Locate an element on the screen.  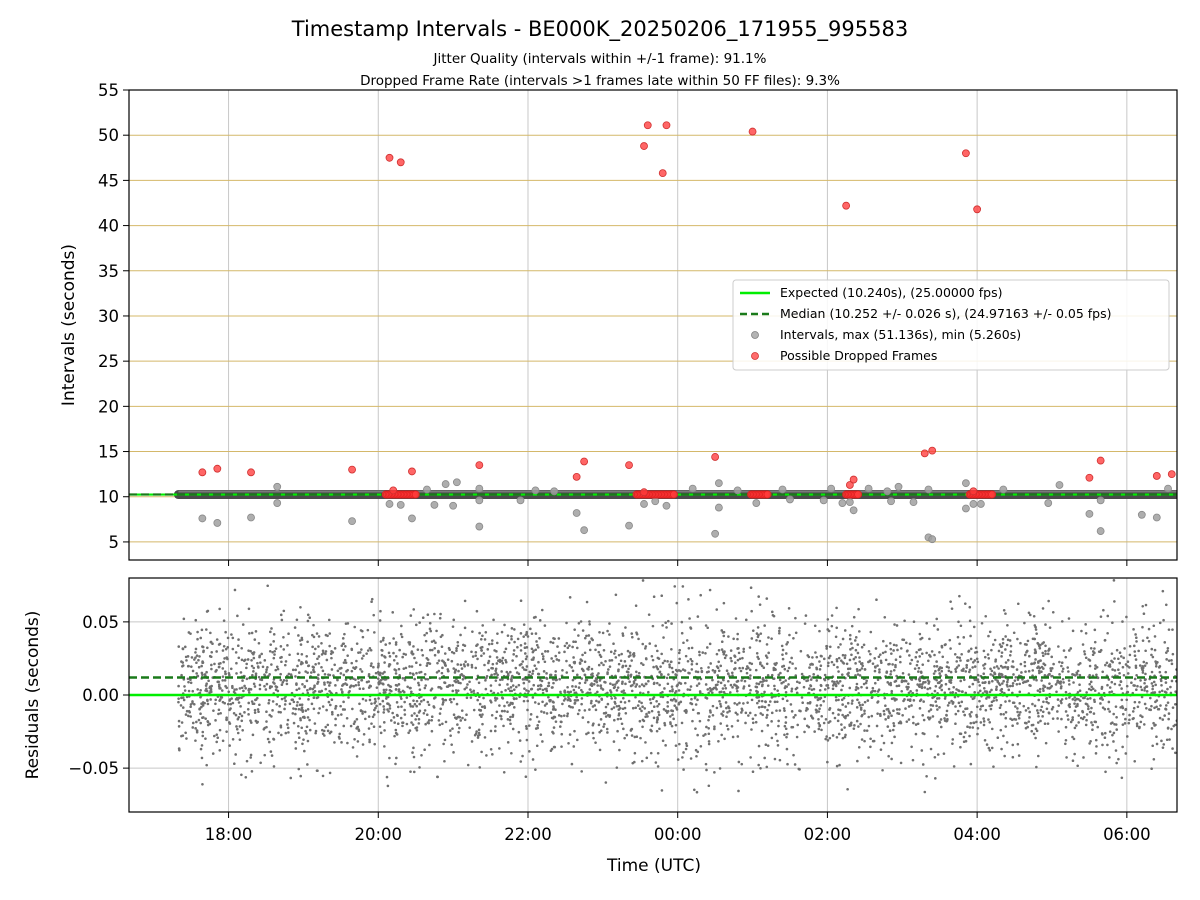
dropped-frame-point is located at coordinates (389, 157).